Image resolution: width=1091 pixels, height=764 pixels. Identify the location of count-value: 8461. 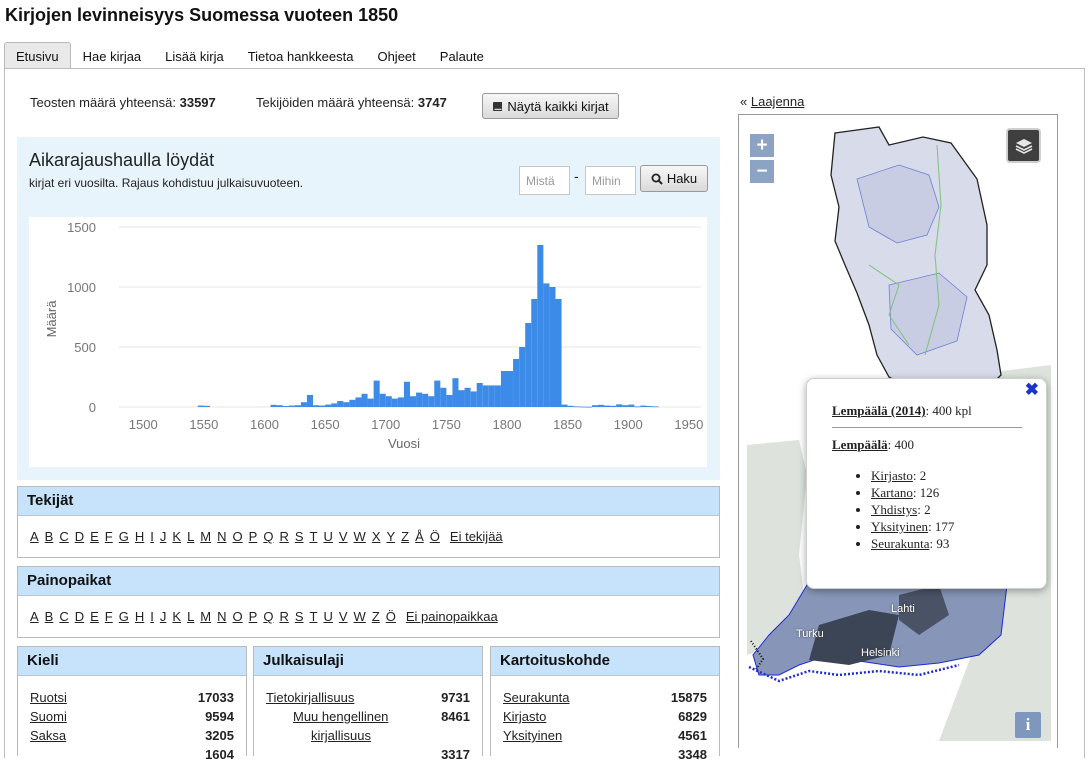
(455, 716).